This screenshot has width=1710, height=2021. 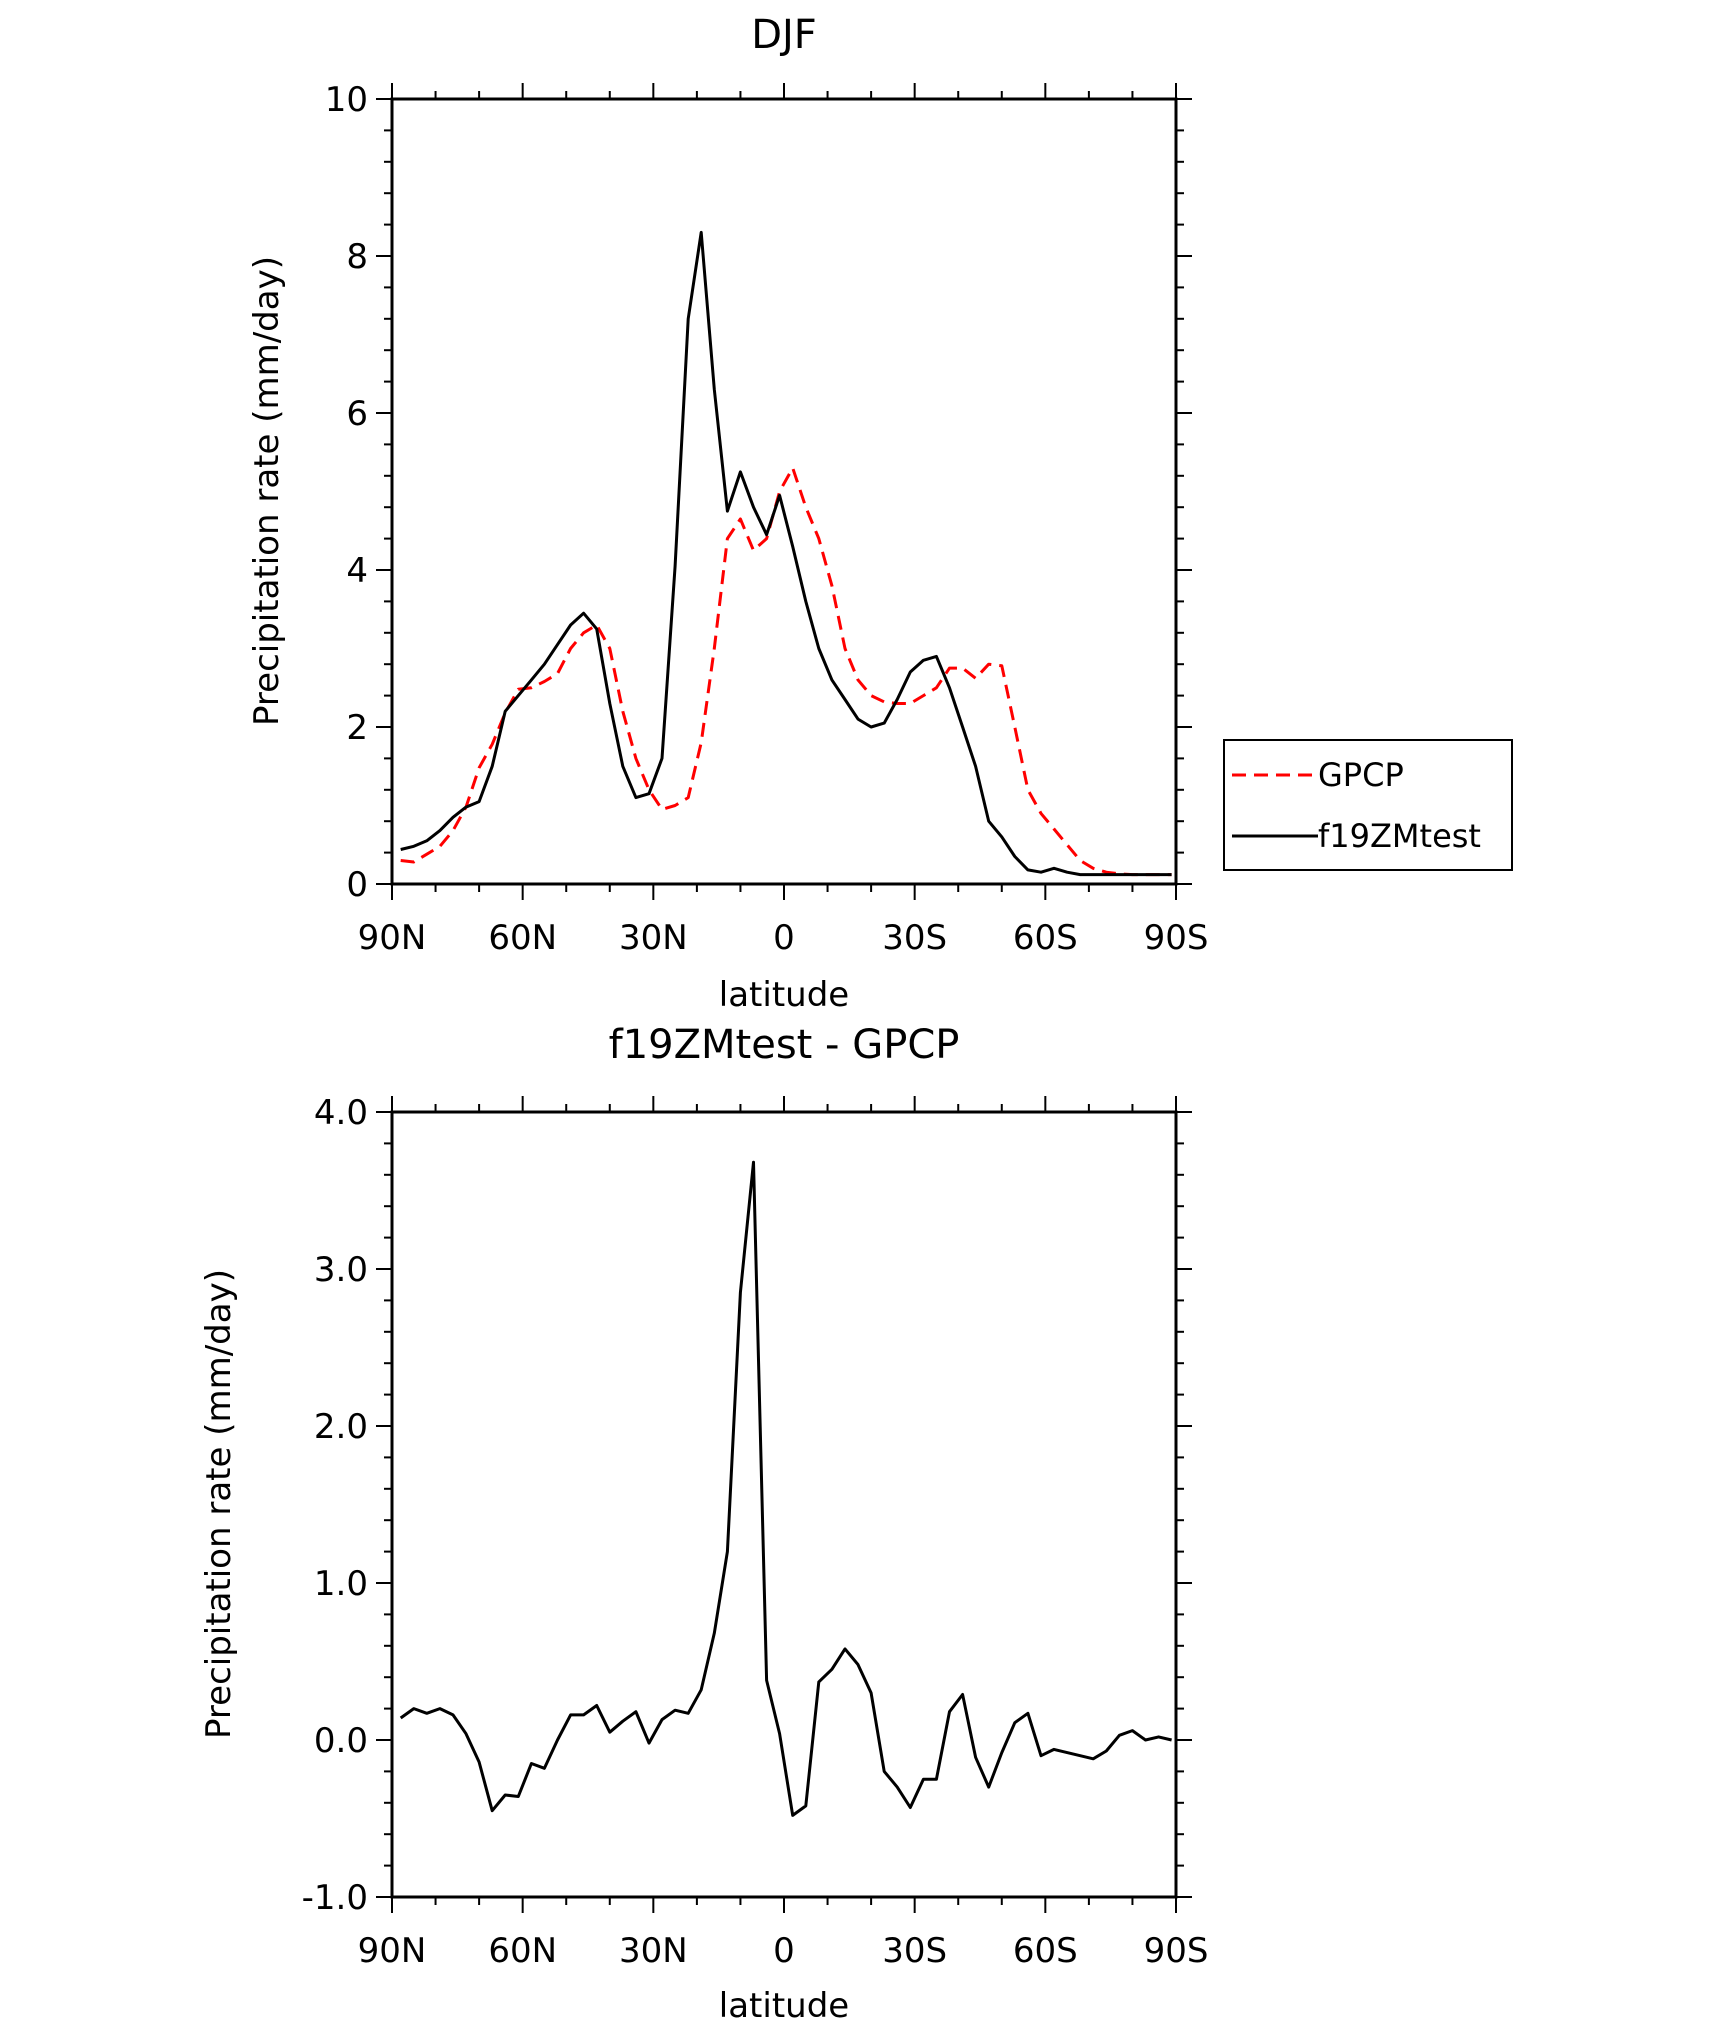 I want to click on legend-label-gpcp: GPCP, so click(x=1361, y=775).